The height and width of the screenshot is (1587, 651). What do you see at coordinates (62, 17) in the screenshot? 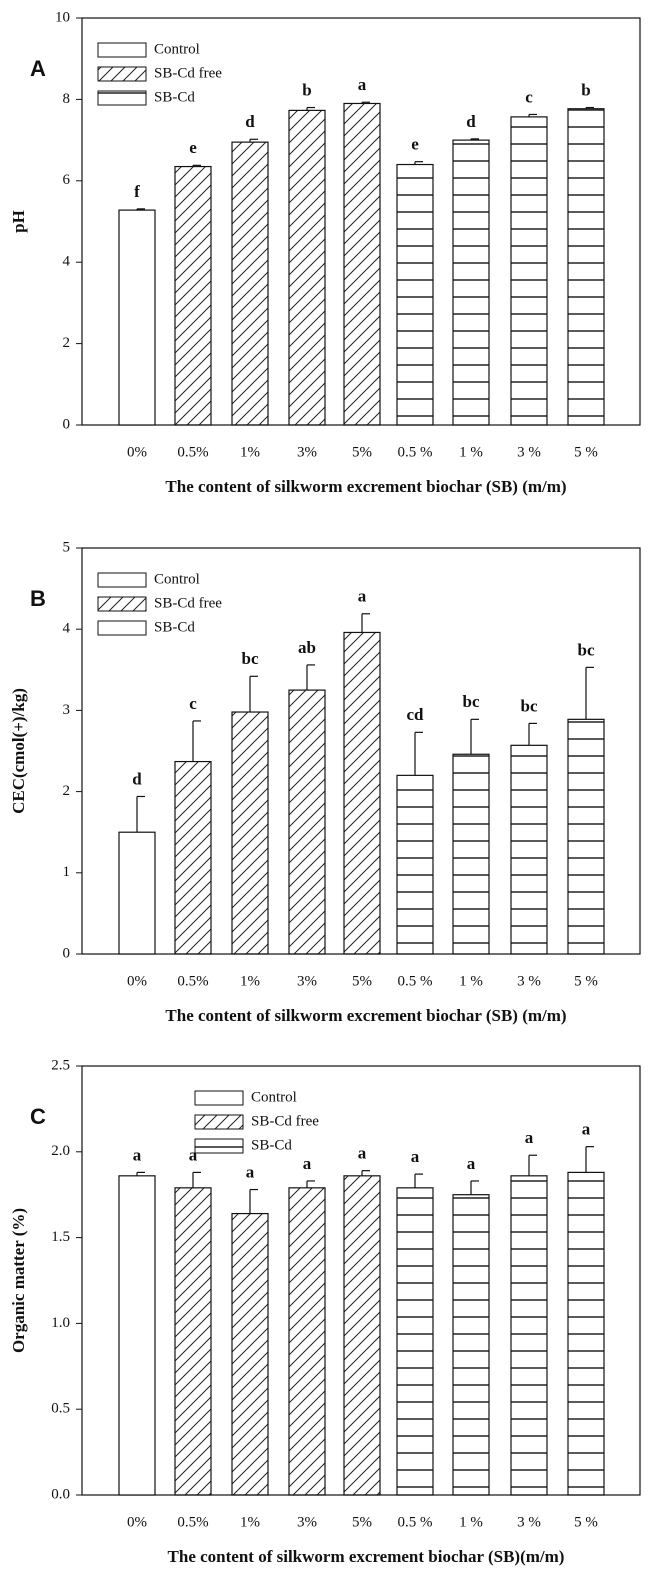
I see `y-tick-label: 10` at bounding box center [62, 17].